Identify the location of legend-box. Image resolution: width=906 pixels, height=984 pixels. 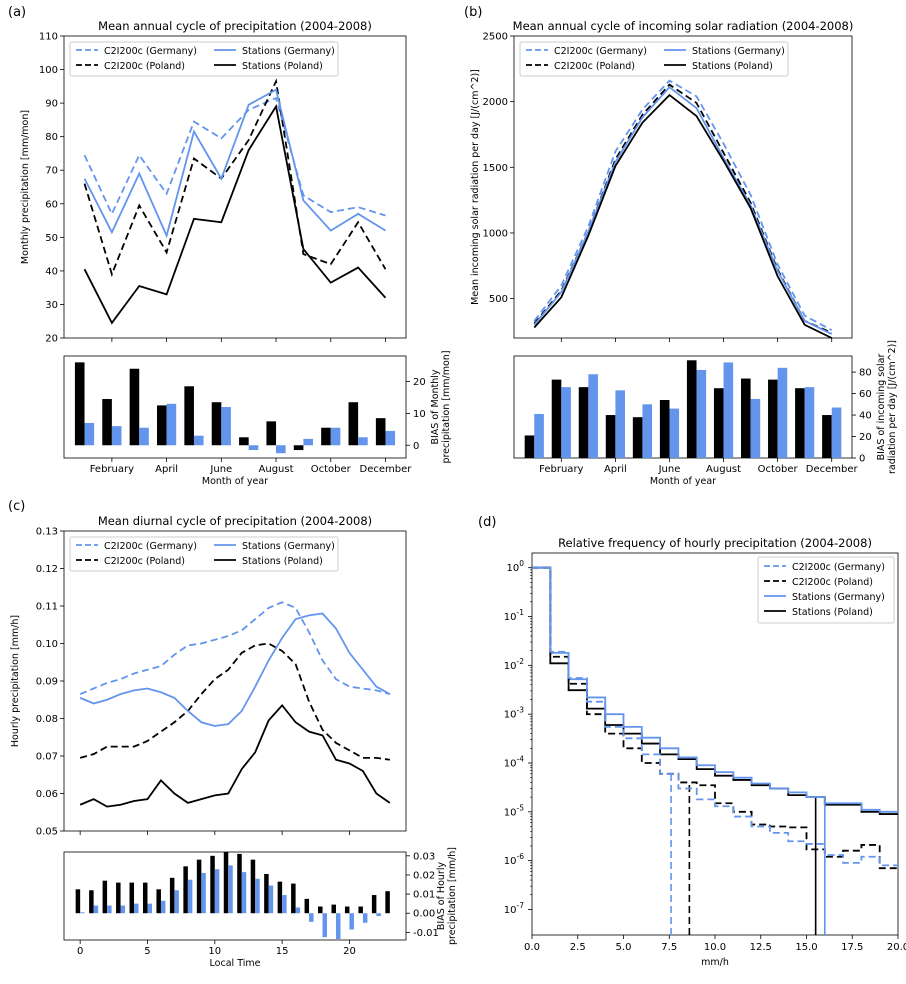
(204, 554).